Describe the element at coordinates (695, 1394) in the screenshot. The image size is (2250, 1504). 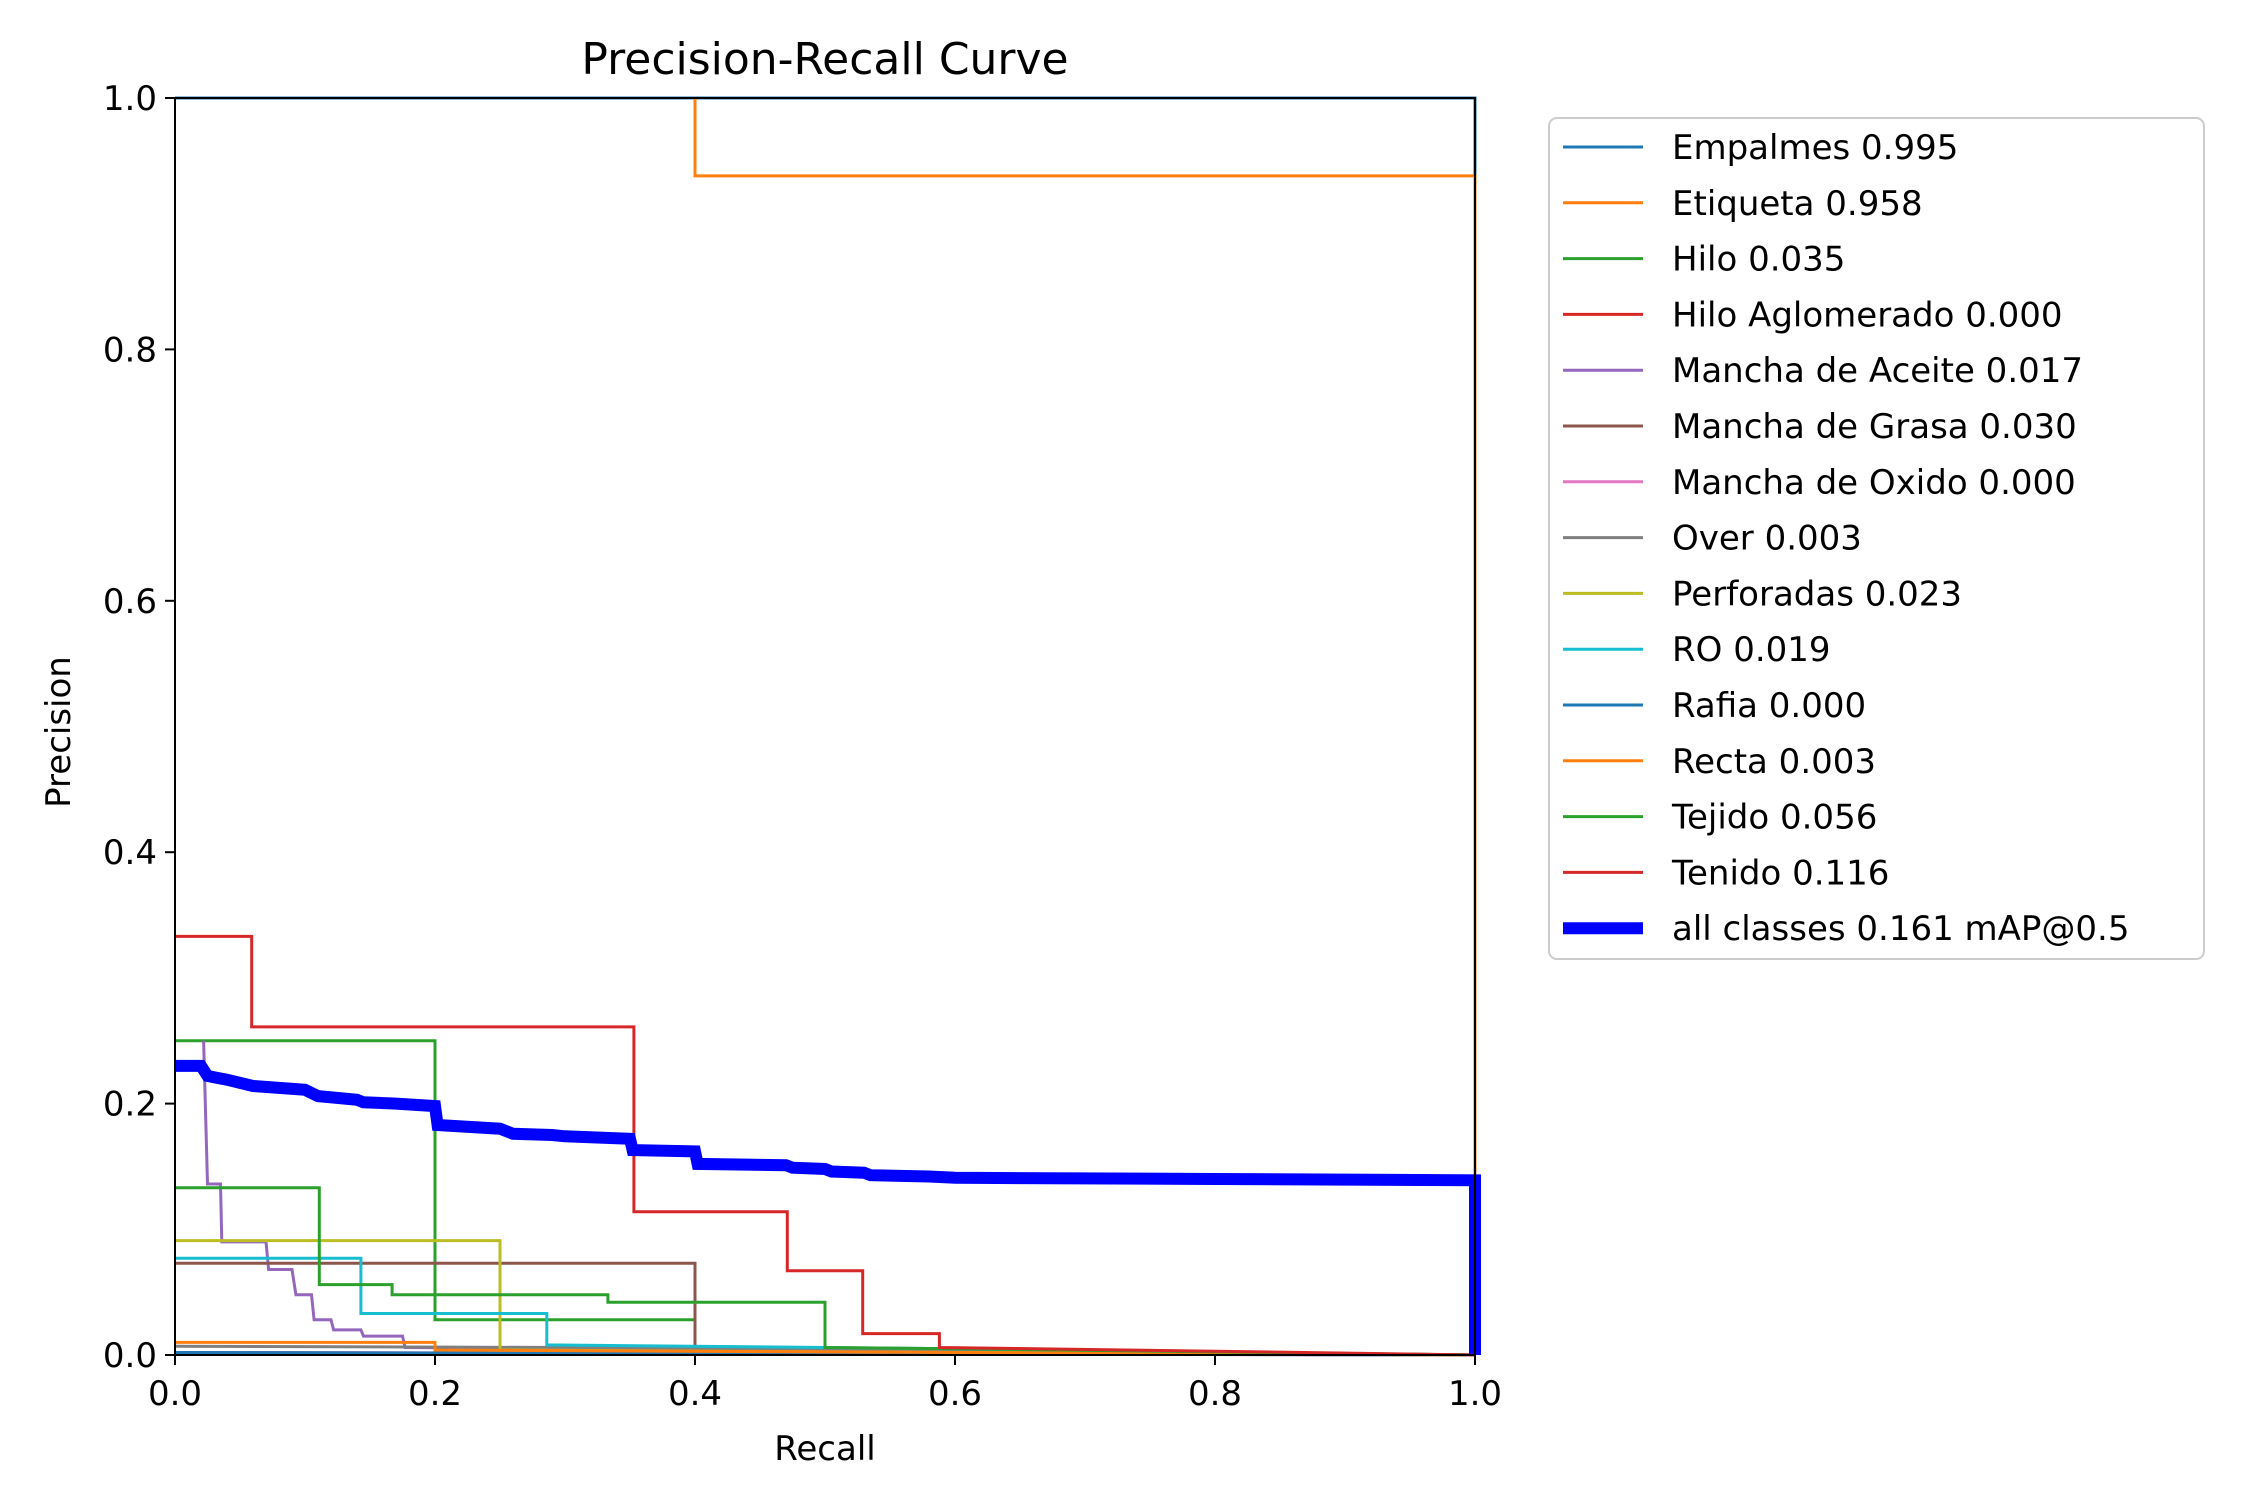
I see `x-tick-label-2: 0.4` at that location.